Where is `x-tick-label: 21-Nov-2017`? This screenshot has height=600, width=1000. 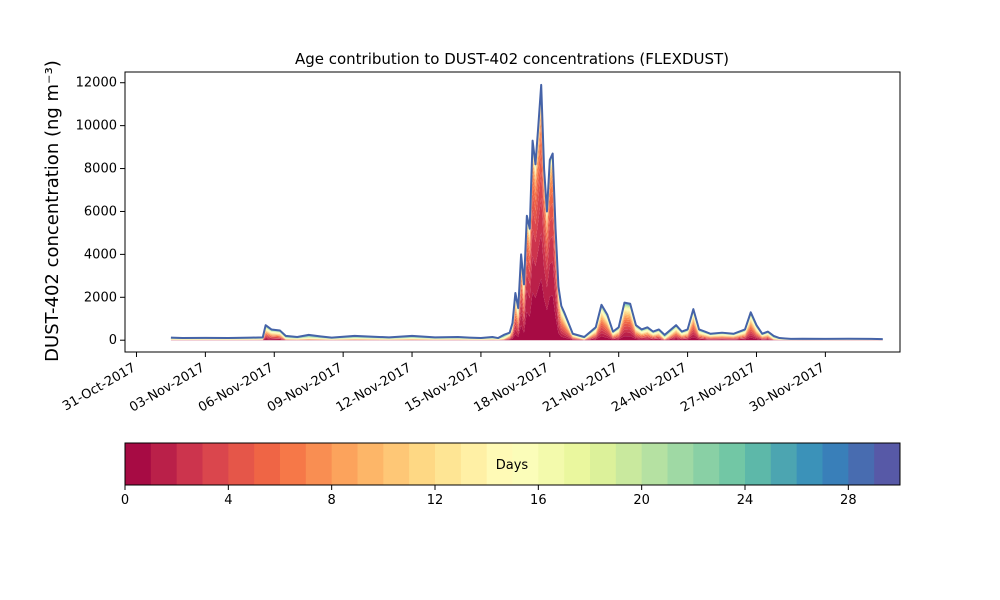
x-tick-label: 21-Nov-2017 is located at coordinates (580, 387).